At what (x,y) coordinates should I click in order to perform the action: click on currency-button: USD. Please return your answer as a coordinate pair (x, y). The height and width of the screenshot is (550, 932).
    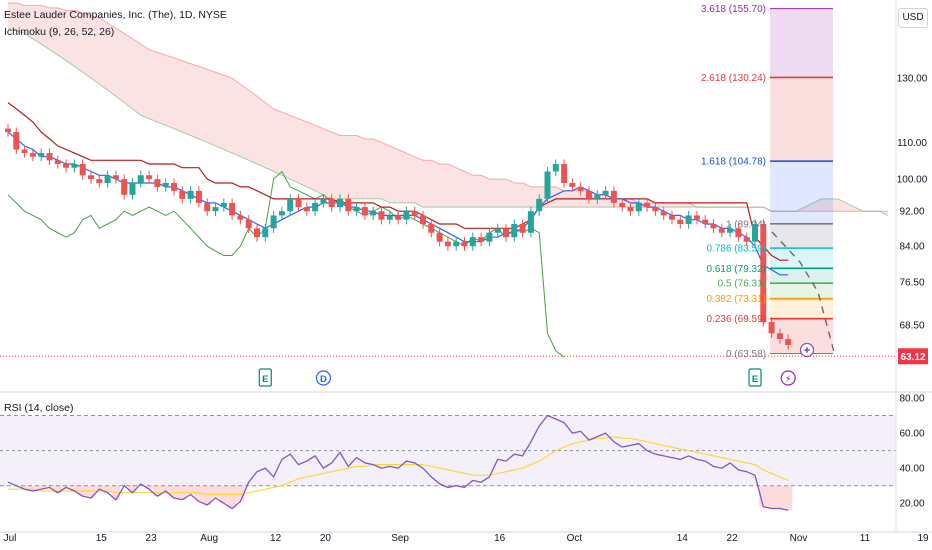
    Looking at the image, I should click on (913, 18).